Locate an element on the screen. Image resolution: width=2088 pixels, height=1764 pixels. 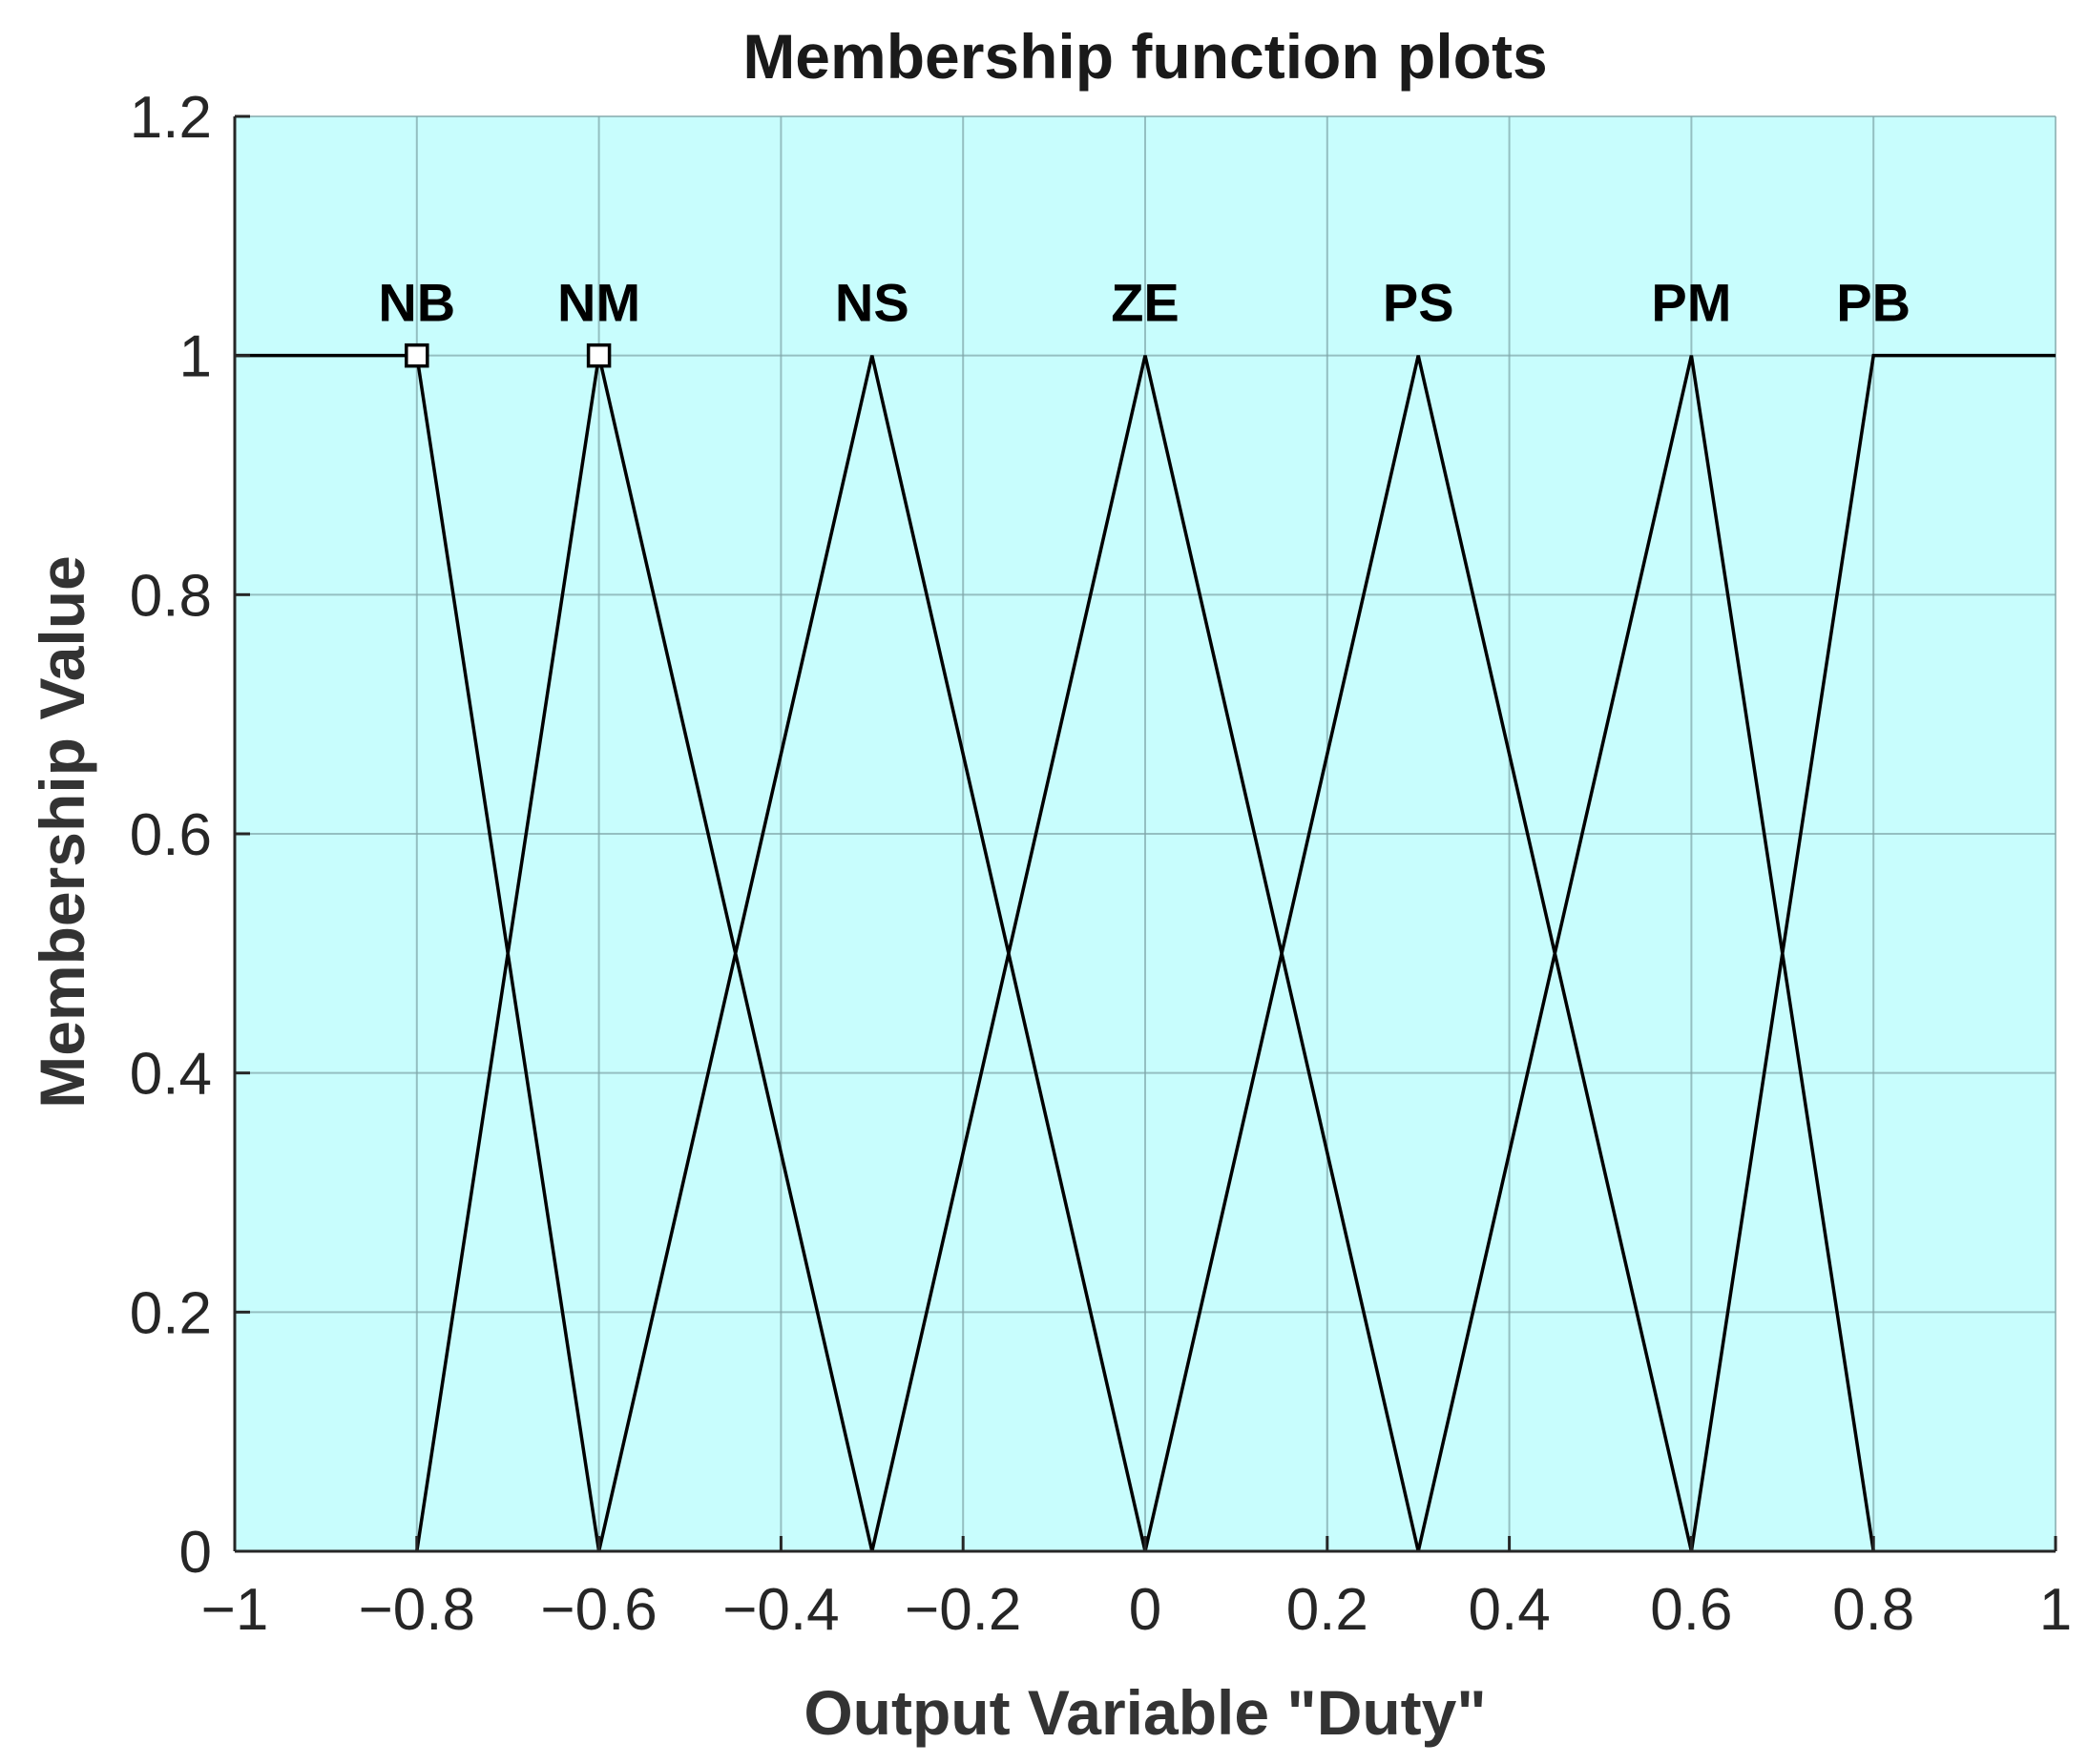
x-tick-label: 0.4 is located at coordinates (1509, 1610).